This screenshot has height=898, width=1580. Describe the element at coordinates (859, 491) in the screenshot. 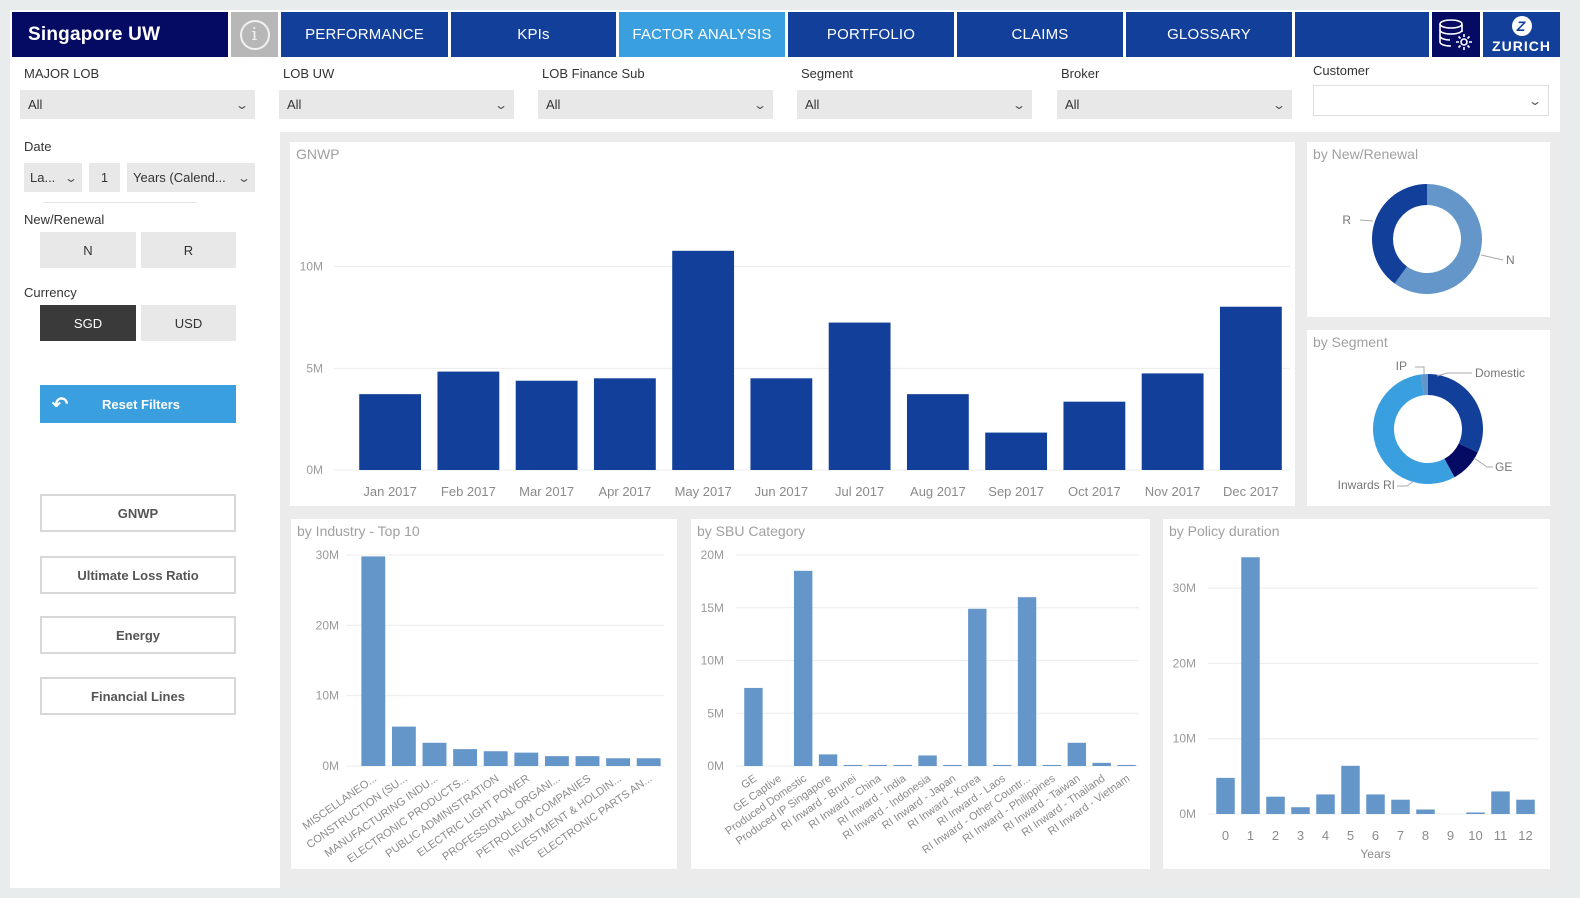

I see `x-tick-label: Jul 2017` at that location.